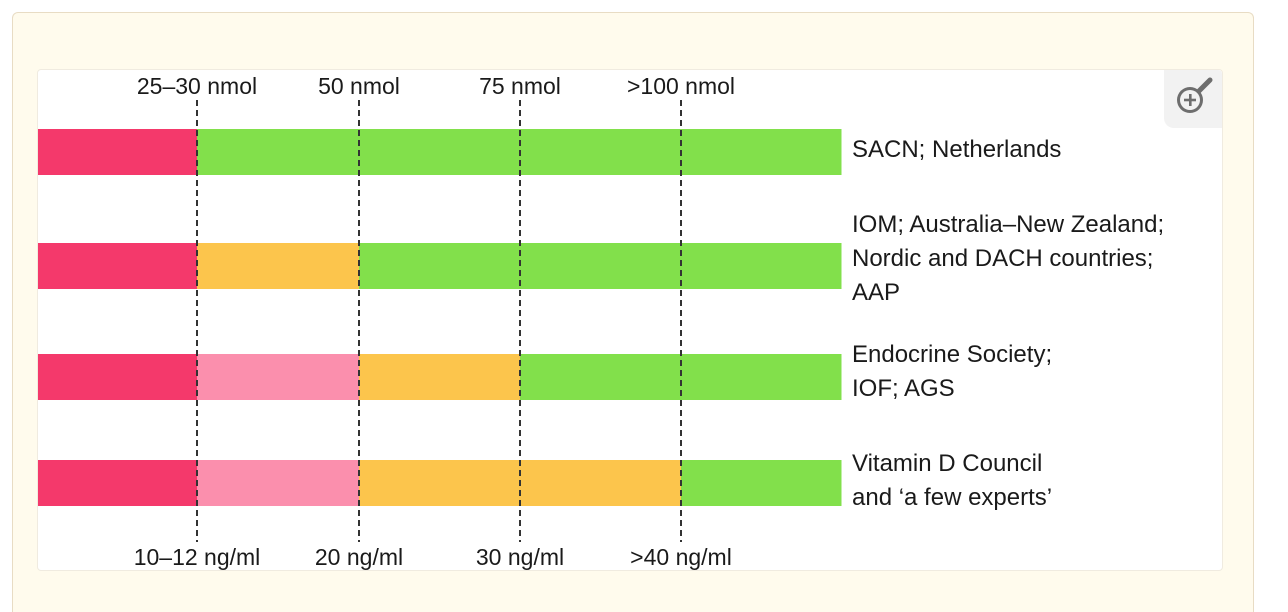 The image size is (1288, 612). Describe the element at coordinates (876, 292) in the screenshot. I see `row-label: AAP` at that location.